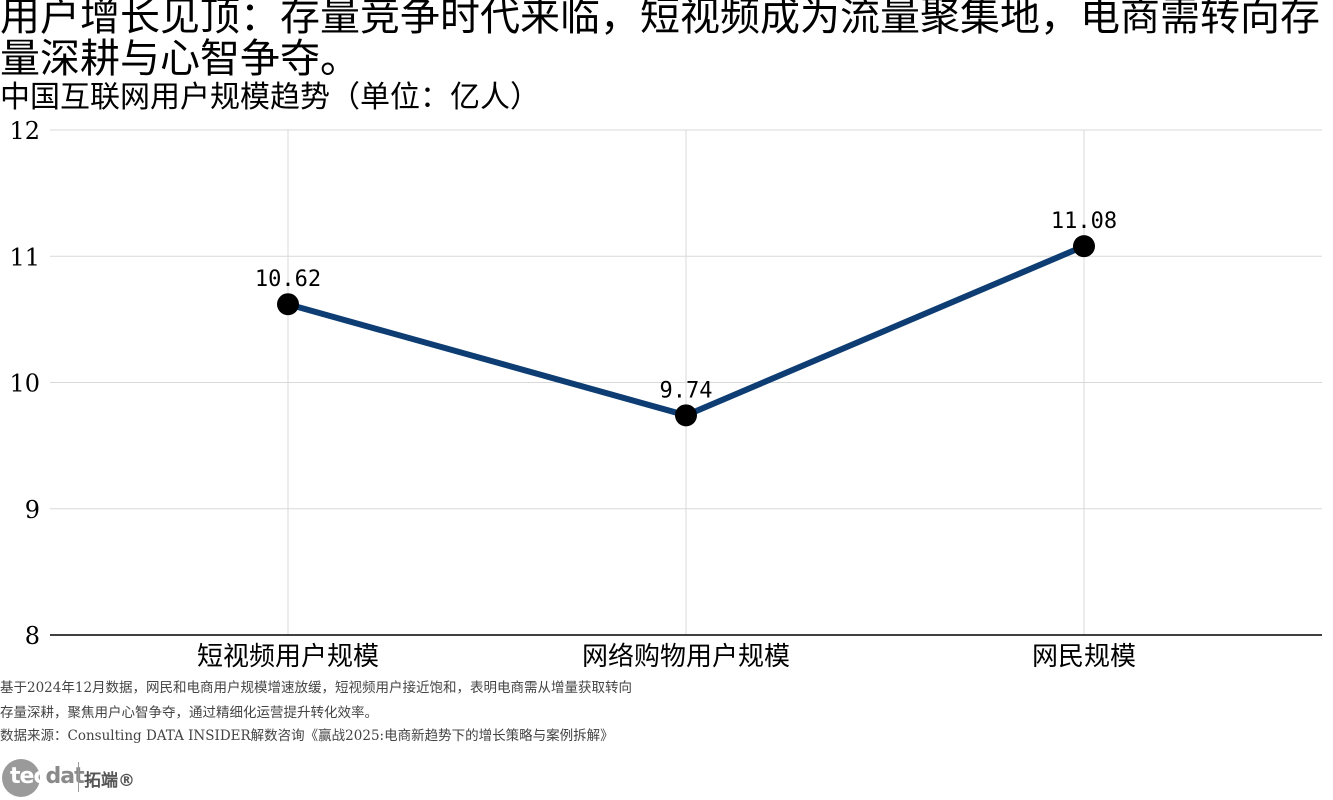 The width and height of the screenshot is (1333, 800). I want to click on y-tick-label: 12, so click(24, 131).